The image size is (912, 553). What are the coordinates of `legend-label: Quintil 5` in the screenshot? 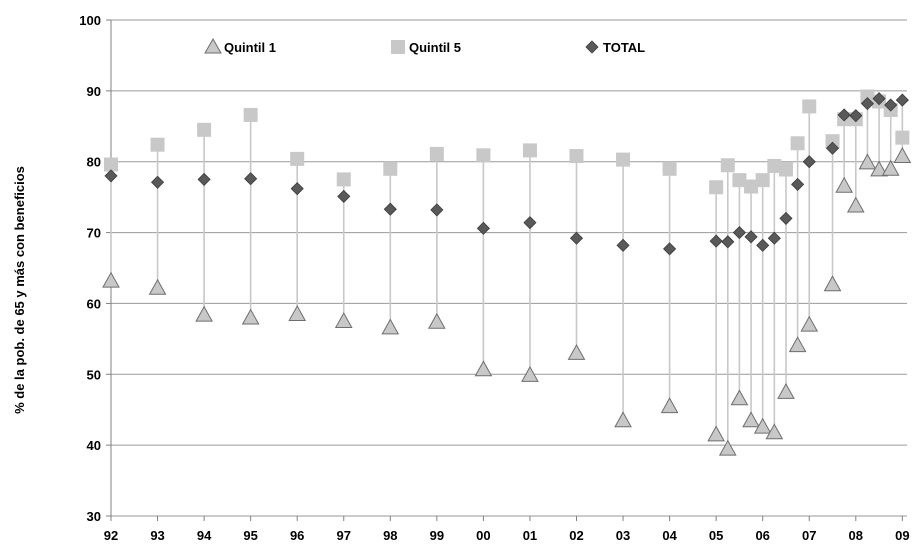 It's located at (435, 47).